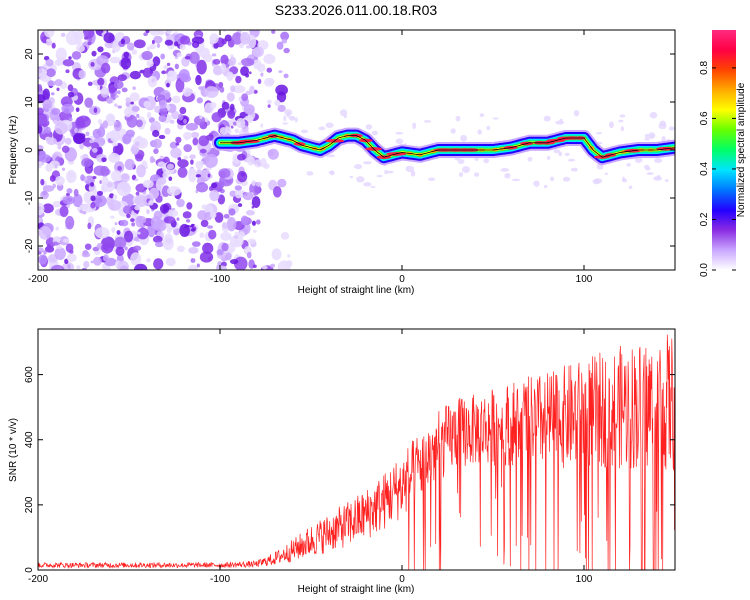 This screenshot has height=600, width=750. I want to click on x-tick-label: 100, so click(584, 579).